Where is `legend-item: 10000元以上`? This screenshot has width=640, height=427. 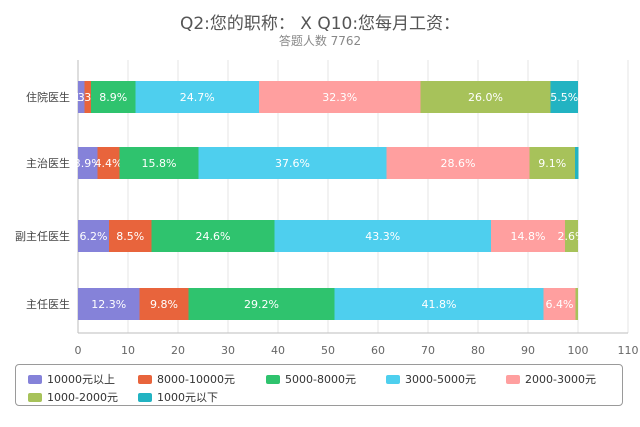 legend-item: 10000元以上 is located at coordinates (71, 379).